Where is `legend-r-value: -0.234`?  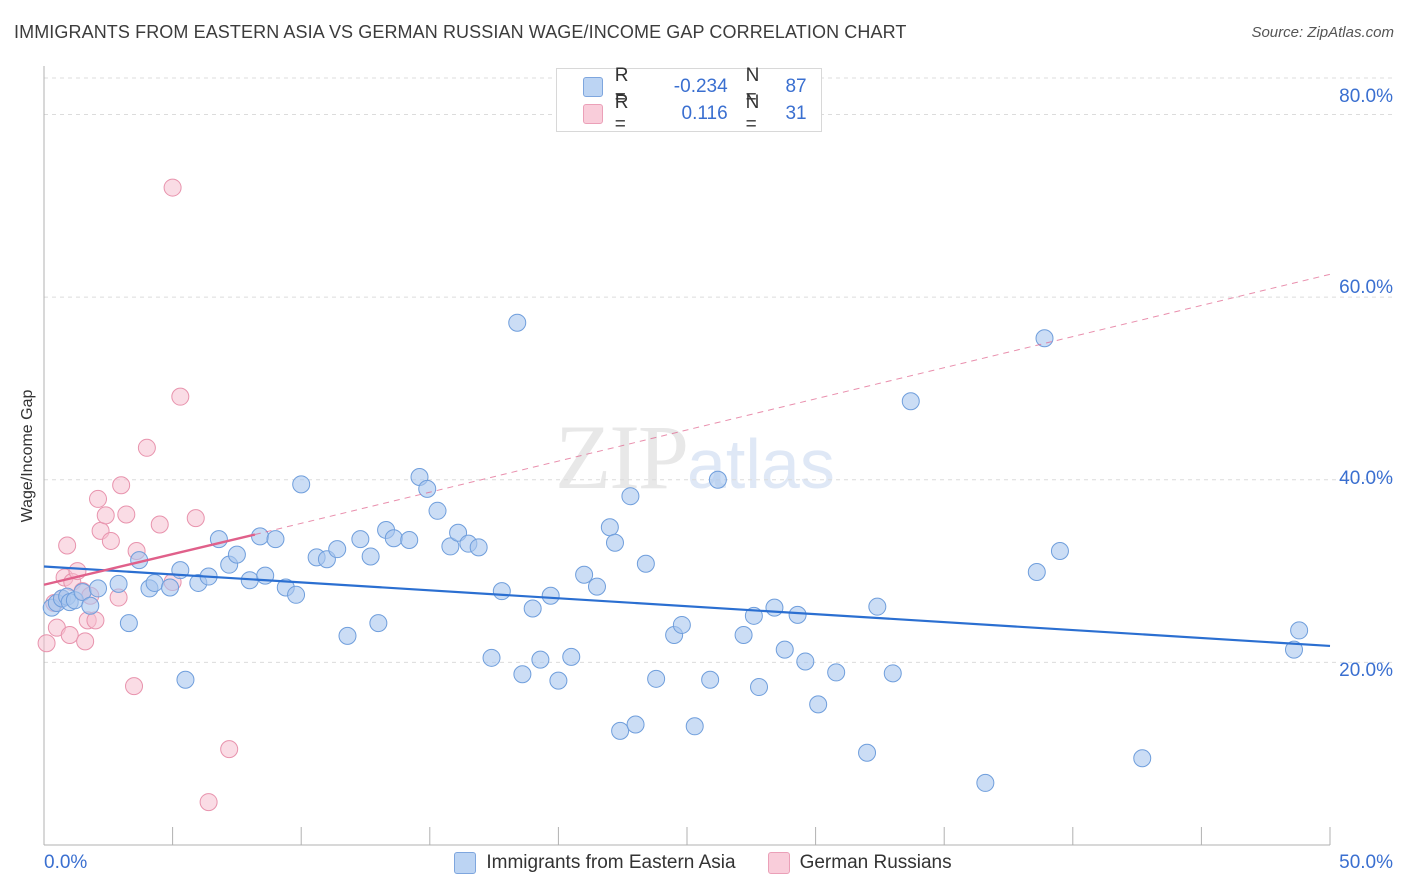
legend-r-value: -0.234 is located at coordinates (700, 86).